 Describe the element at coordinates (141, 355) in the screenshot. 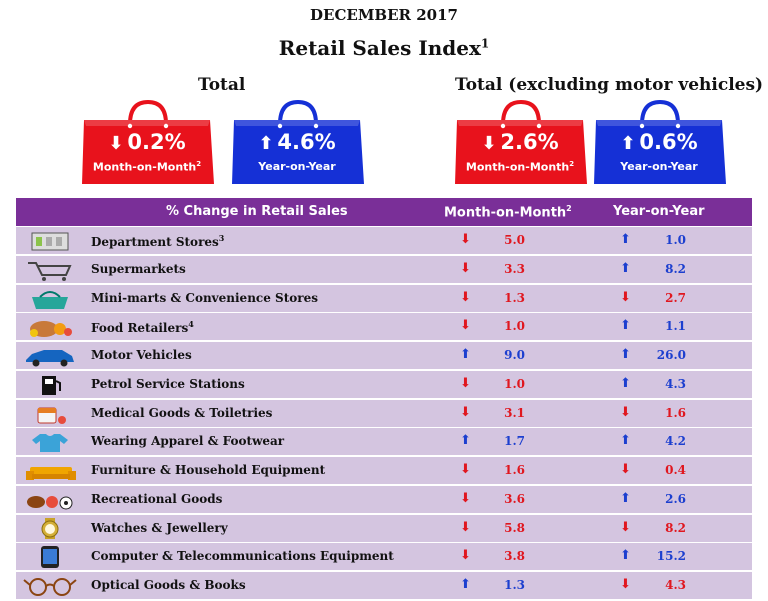

I see `row-category-label: Motor Vehicles` at that location.